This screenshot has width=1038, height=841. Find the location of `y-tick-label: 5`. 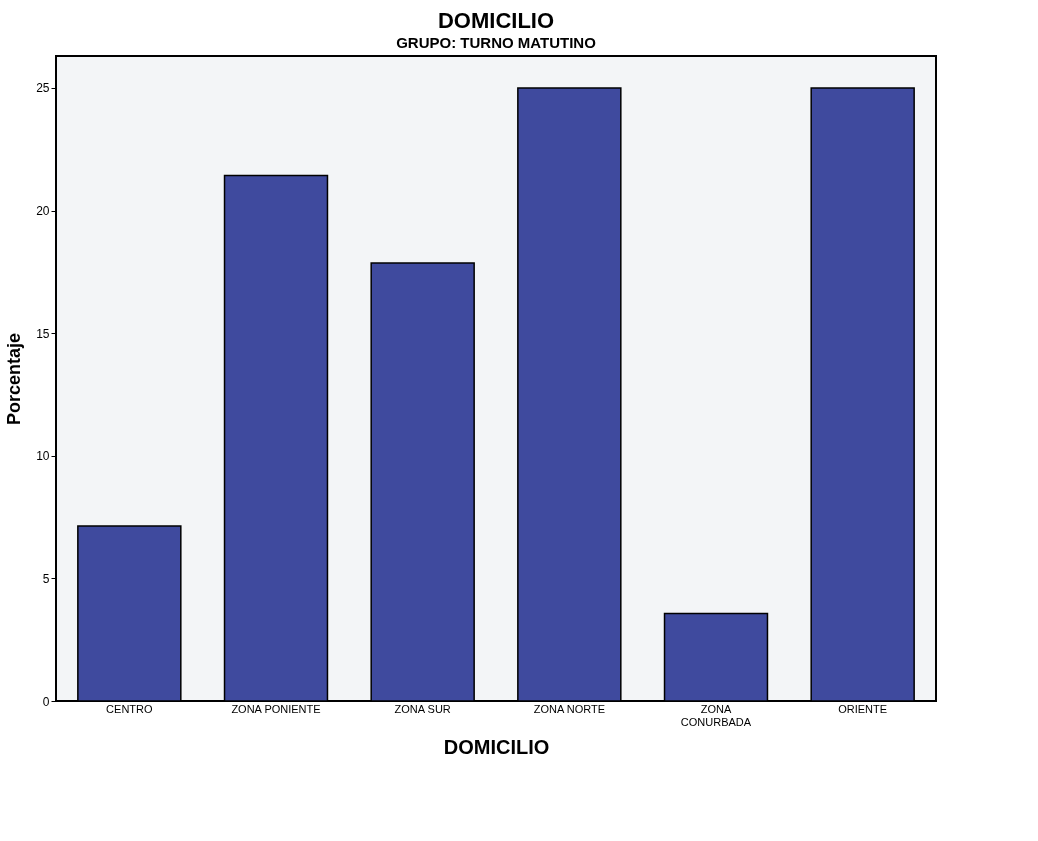

y-tick-label: 5 is located at coordinates (46, 578).